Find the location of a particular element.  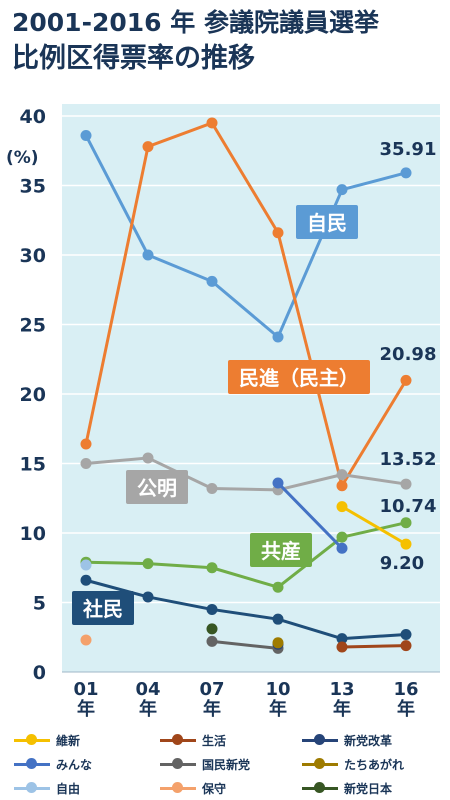

series-label-text: 共産 is located at coordinates (281, 551).